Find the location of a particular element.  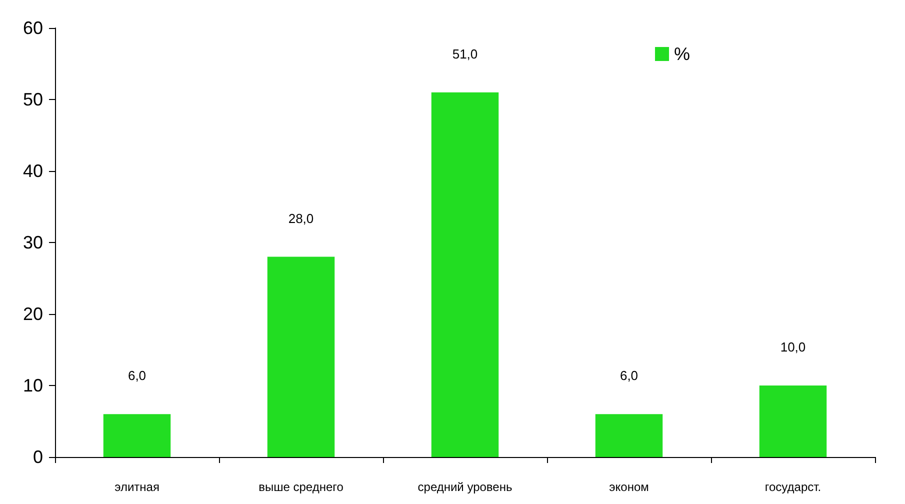

data-label: 28,0 is located at coordinates (301, 218).